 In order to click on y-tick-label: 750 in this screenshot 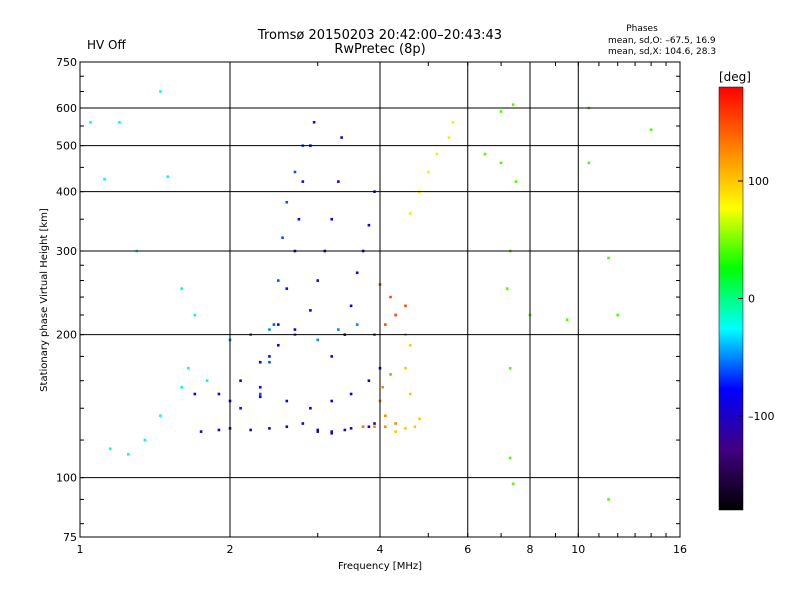, I will do `click(66, 62)`.